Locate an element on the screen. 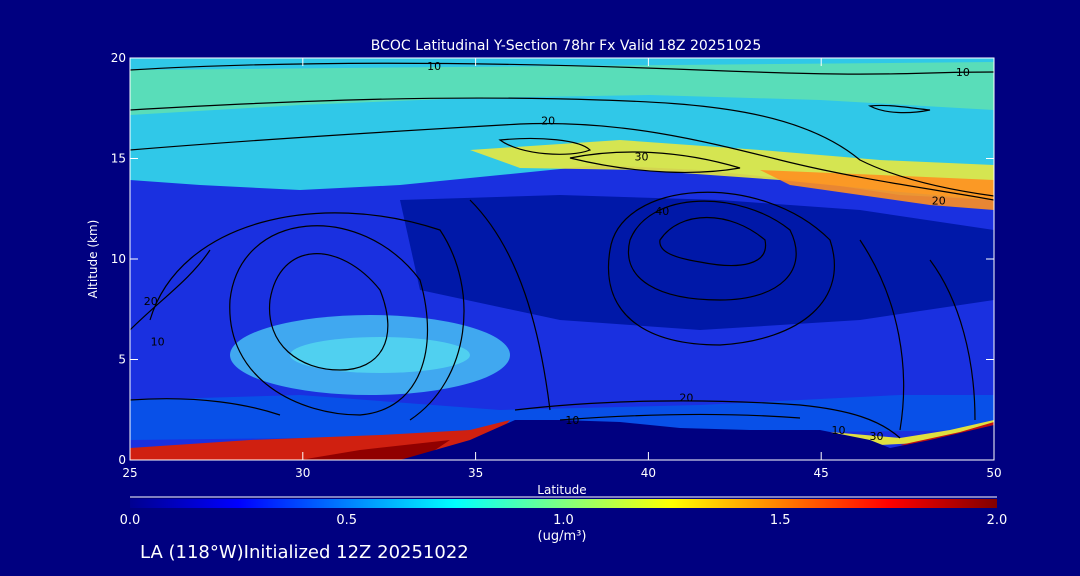 This screenshot has height=576, width=1080. y-axis-label: Altitude (km) is located at coordinates (93, 259).